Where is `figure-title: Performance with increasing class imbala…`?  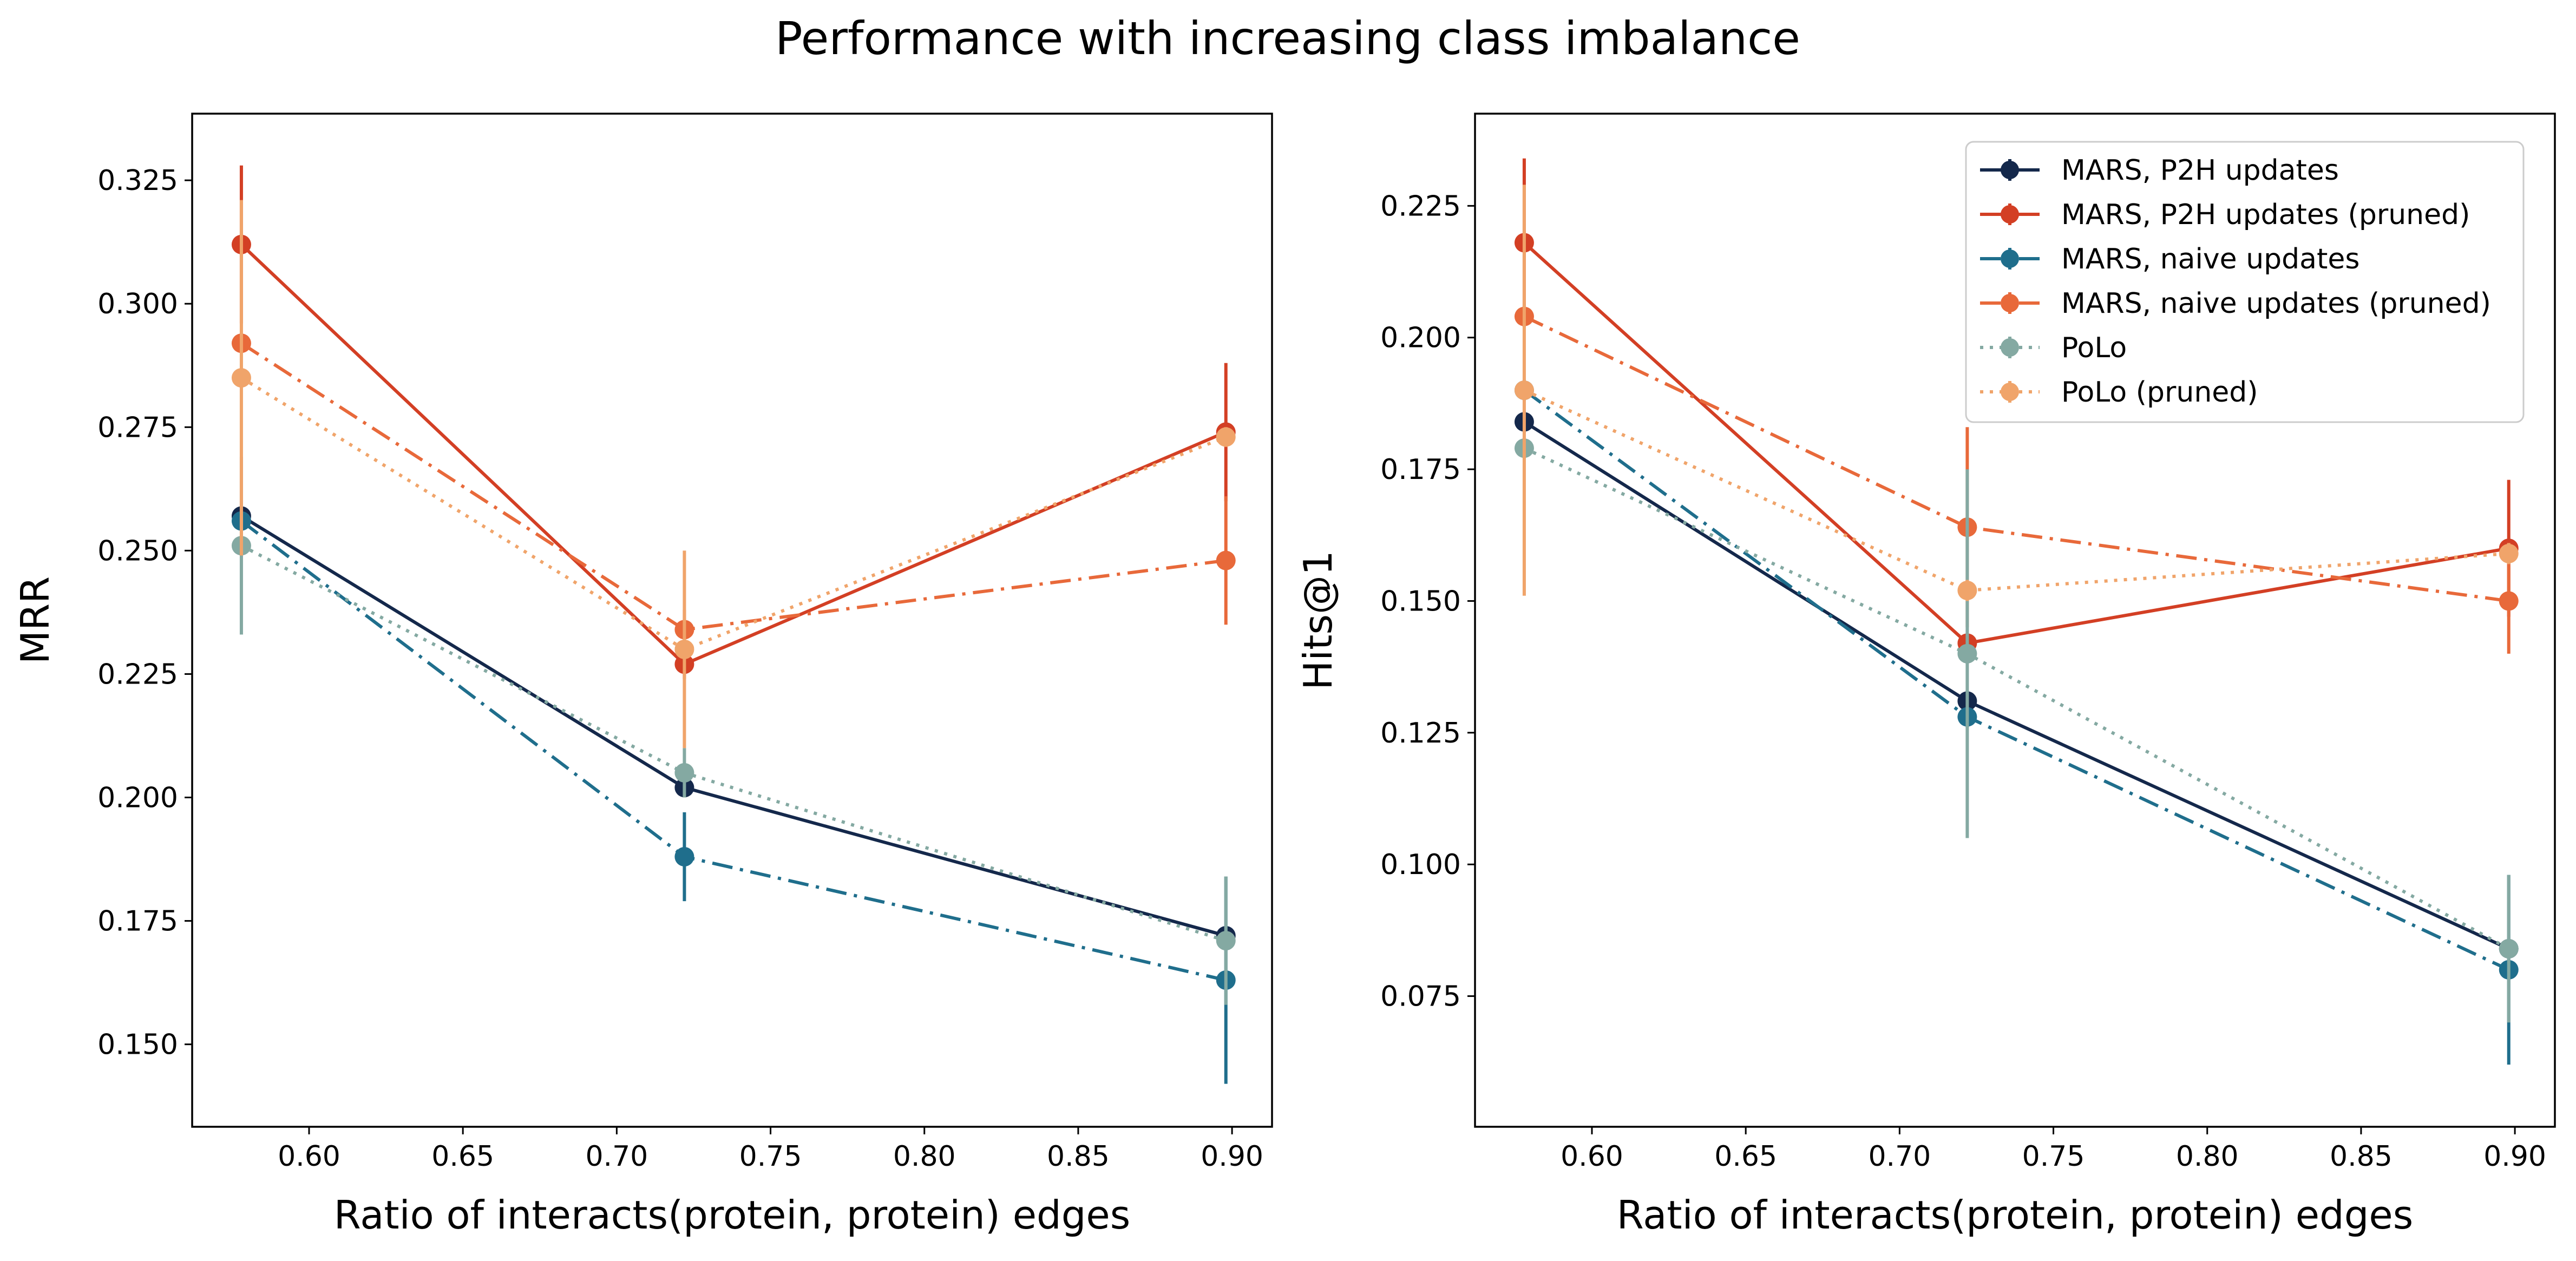
figure-title: Performance with increasing class imbala… is located at coordinates (1288, 38).